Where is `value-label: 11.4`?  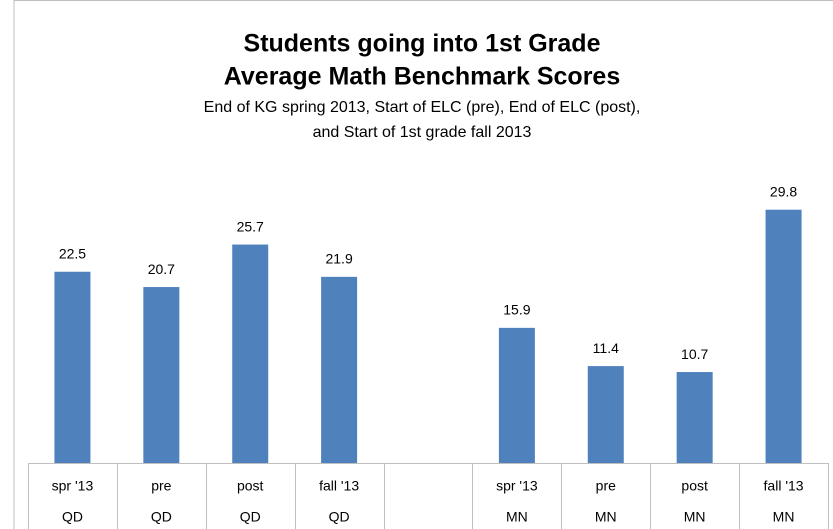 value-label: 11.4 is located at coordinates (606, 348).